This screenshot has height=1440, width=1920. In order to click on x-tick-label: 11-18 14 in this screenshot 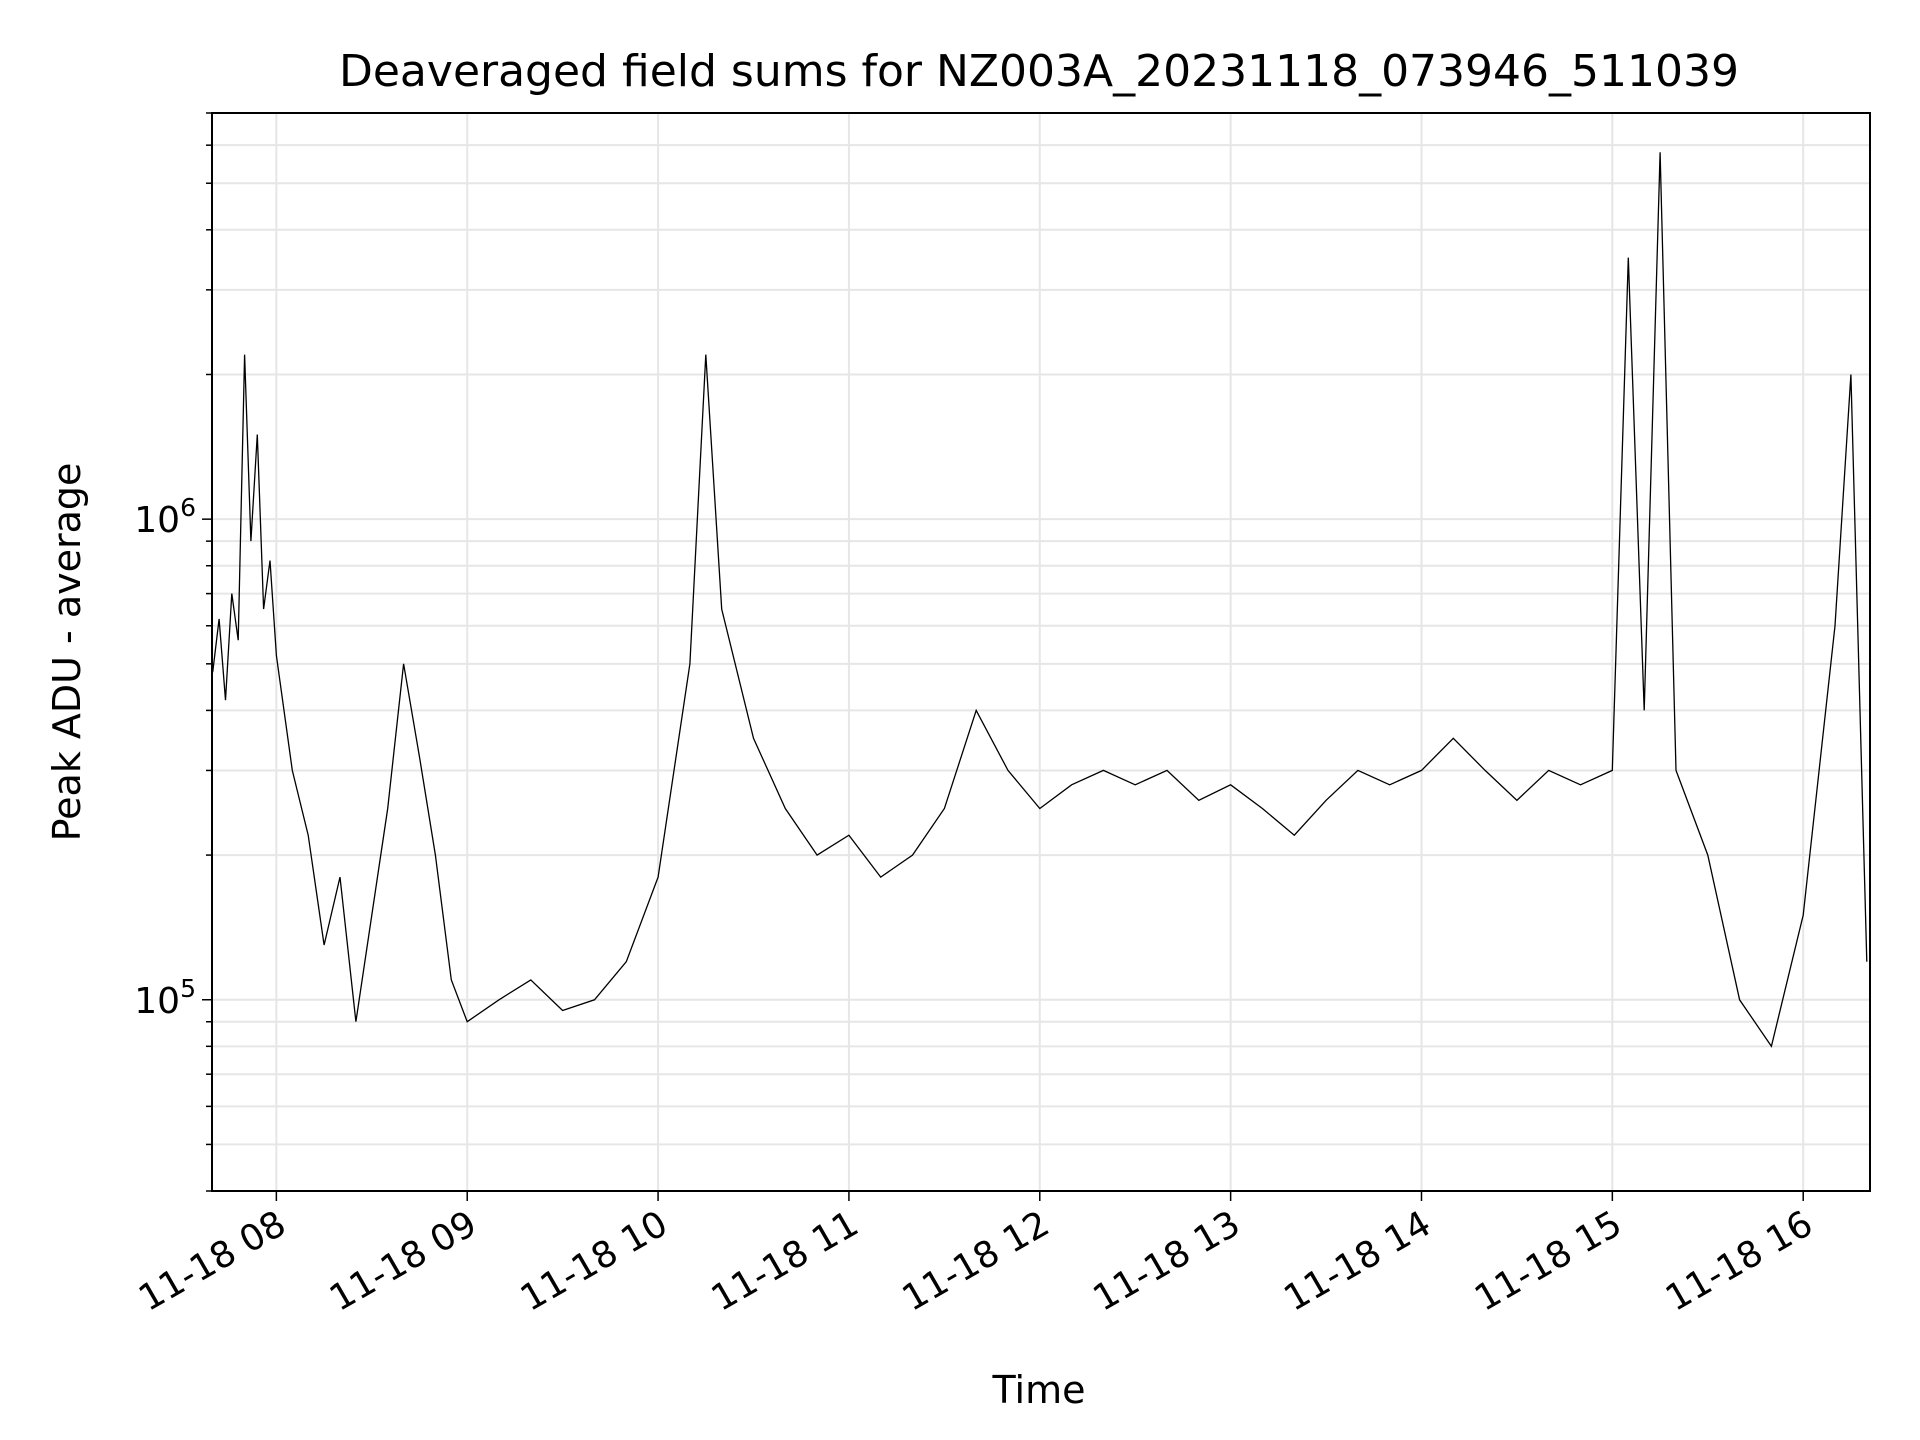, I will do `click(1357, 1261)`.